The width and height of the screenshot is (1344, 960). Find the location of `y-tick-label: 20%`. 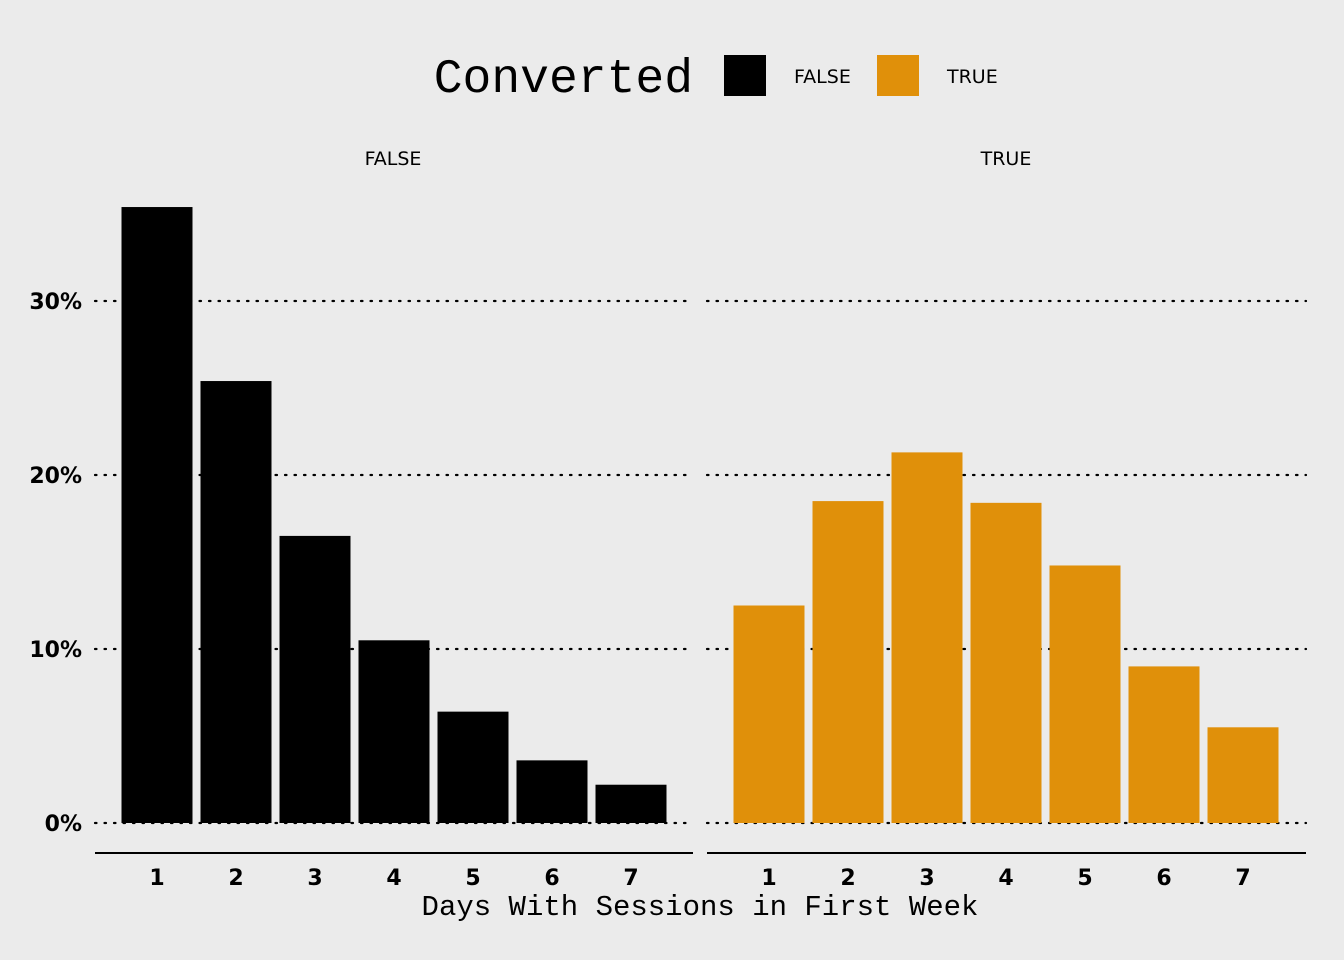

y-tick-label: 20% is located at coordinates (55, 476).